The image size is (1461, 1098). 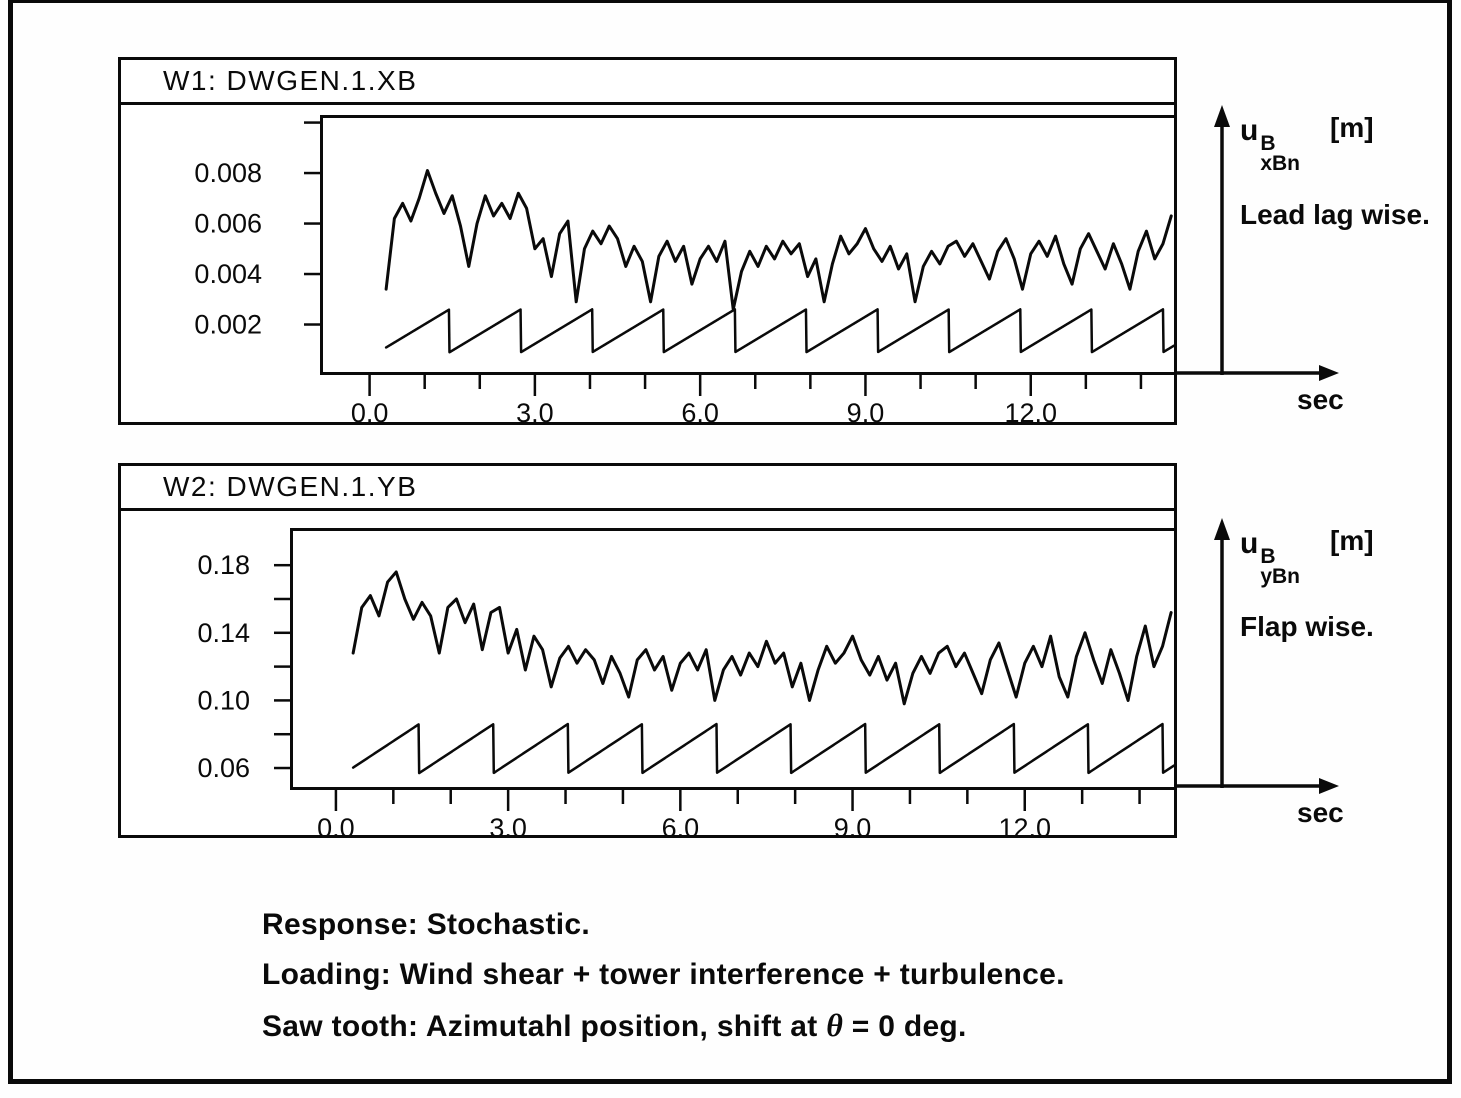 I want to click on svg-text: 0.004, so click(x=228, y=274).